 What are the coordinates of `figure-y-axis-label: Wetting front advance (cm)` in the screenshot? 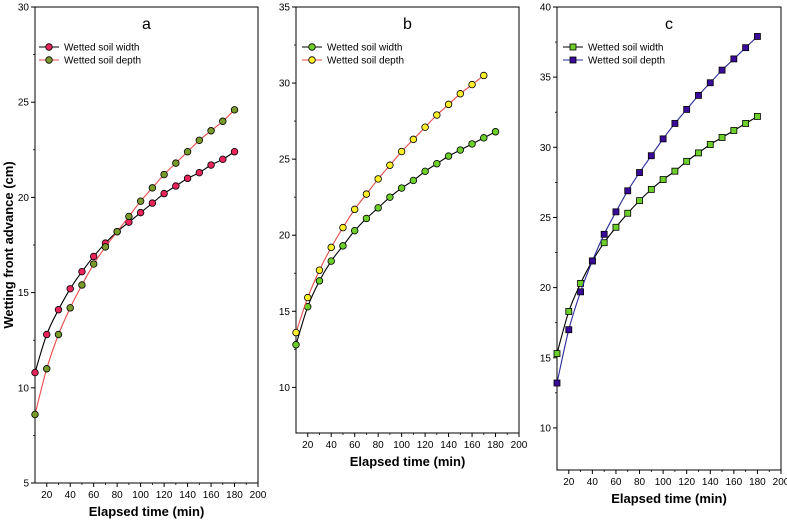 It's located at (8, 244).